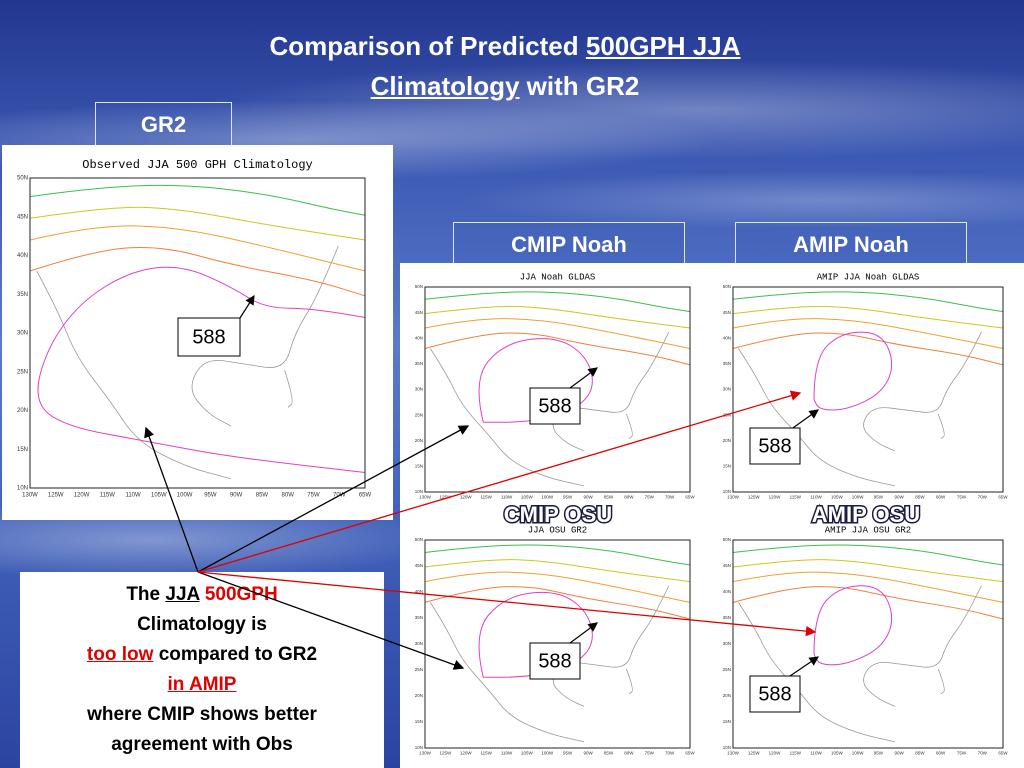 Image resolution: width=1024 pixels, height=768 pixels. I want to click on lat-label: 40N, so click(419, 591).